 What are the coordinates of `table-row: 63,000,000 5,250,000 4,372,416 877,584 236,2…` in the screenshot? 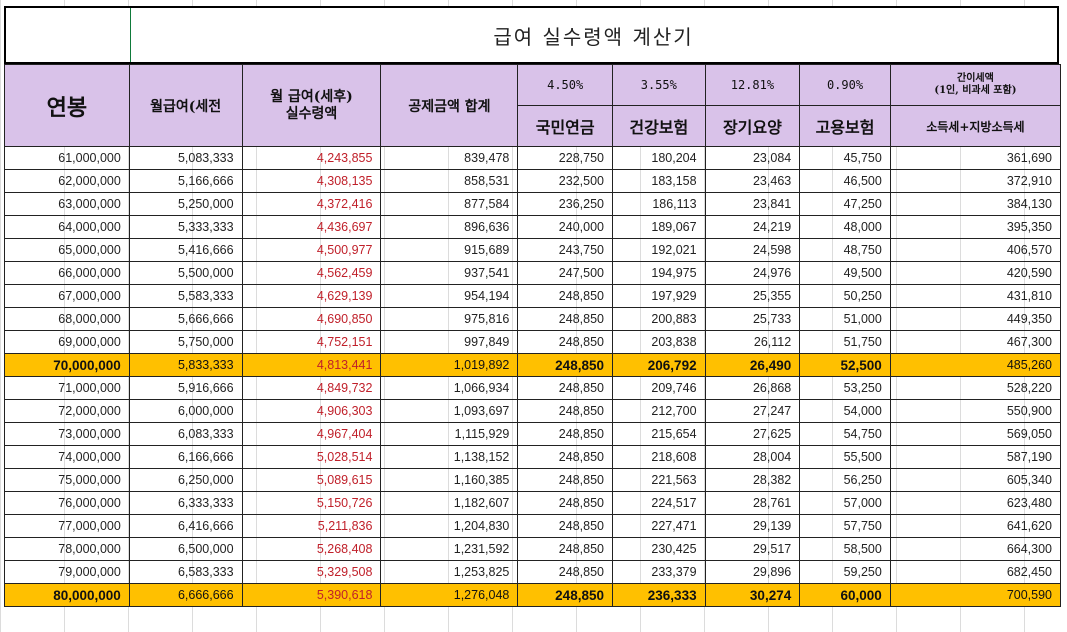 It's located at (533, 204).